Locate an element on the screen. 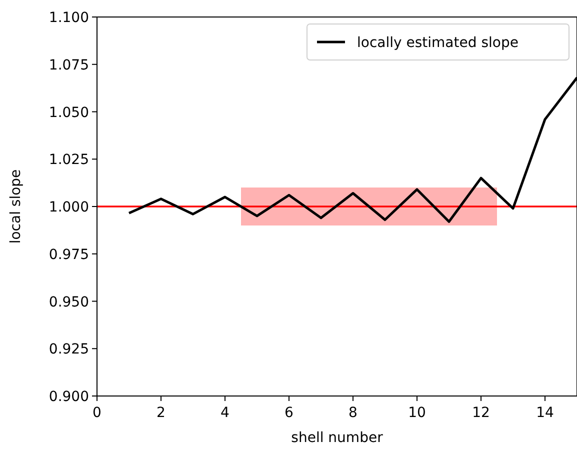 The height and width of the screenshot is (450, 577). y-tick-label: 1.100 is located at coordinates (68, 18).